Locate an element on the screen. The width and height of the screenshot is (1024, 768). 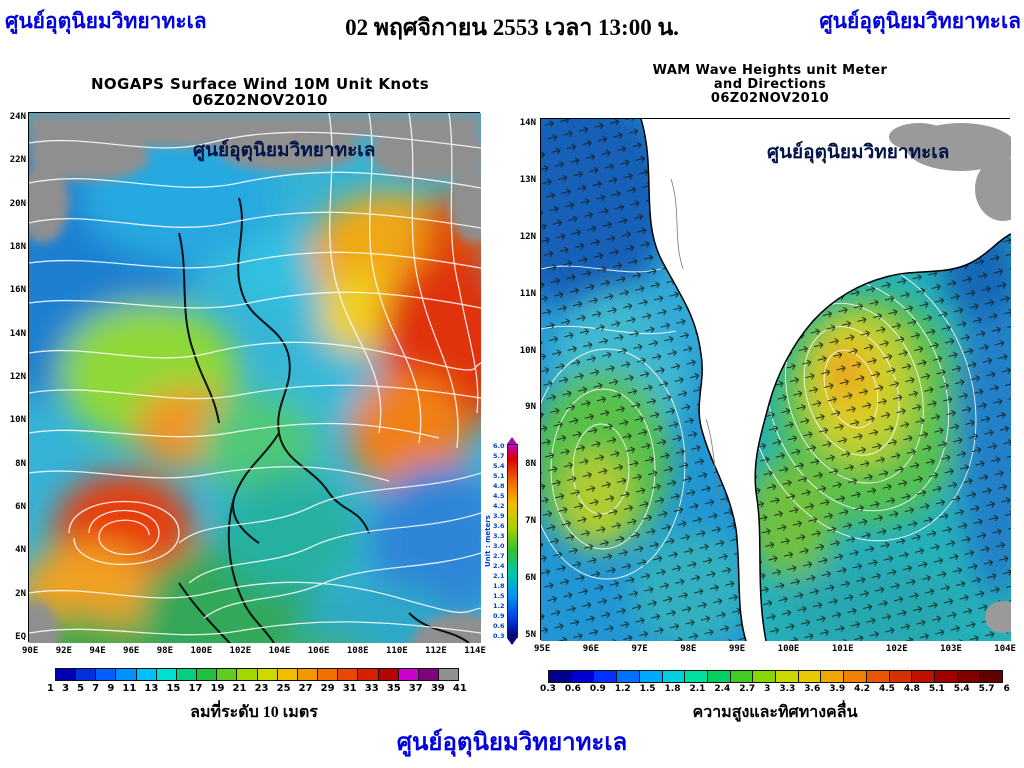
tick-label: 90E is located at coordinates (30, 651).